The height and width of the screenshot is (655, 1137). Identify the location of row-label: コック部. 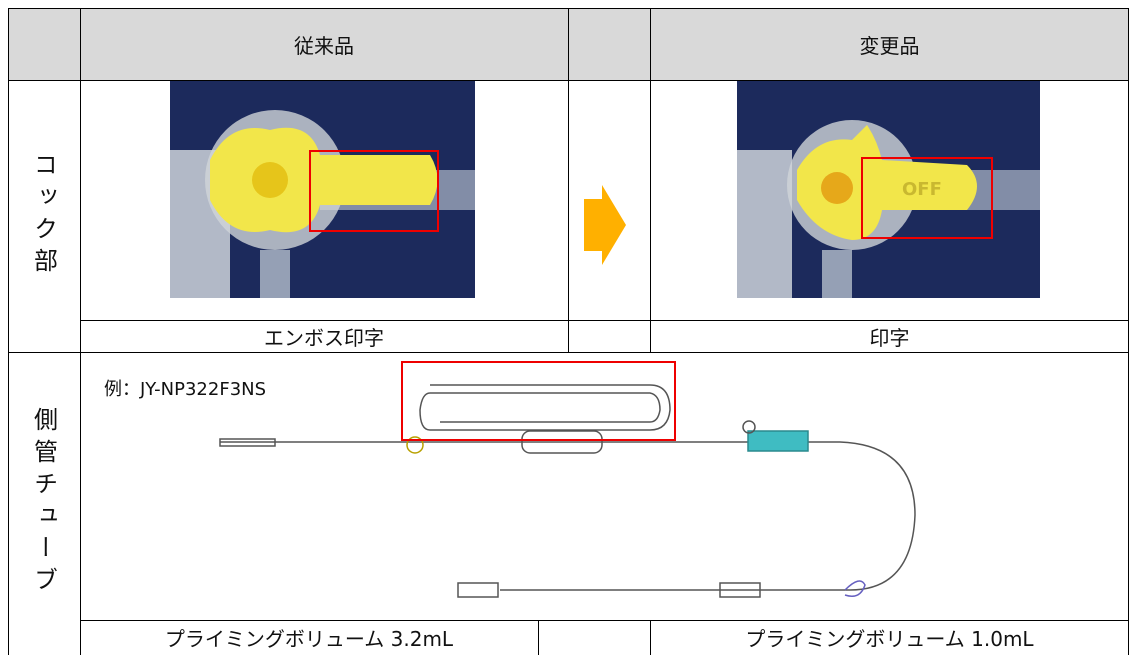
(43, 216).